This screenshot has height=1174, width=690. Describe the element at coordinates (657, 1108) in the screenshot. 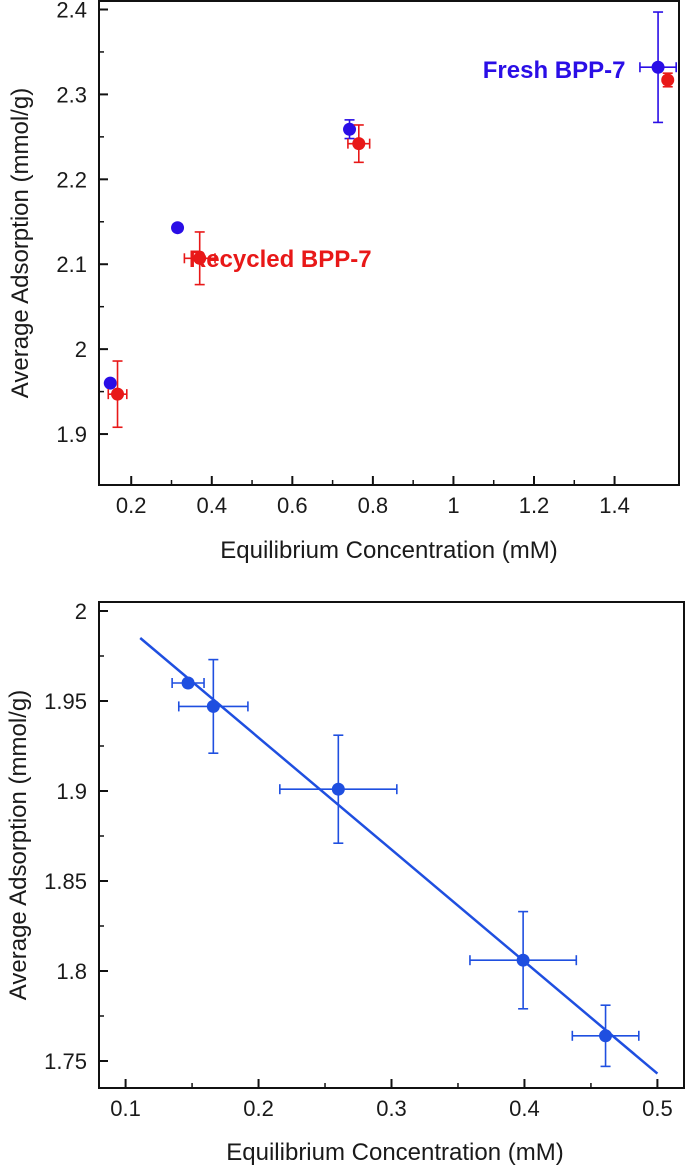

I see `x-tick-label: 0.5` at that location.